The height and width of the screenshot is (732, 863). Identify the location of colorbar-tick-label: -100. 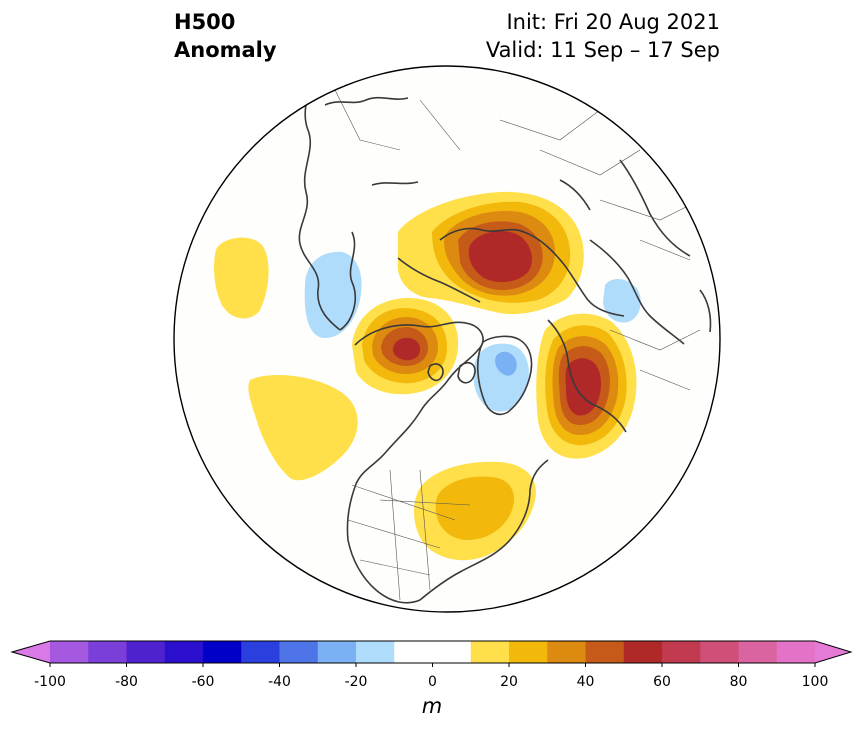
(50, 682).